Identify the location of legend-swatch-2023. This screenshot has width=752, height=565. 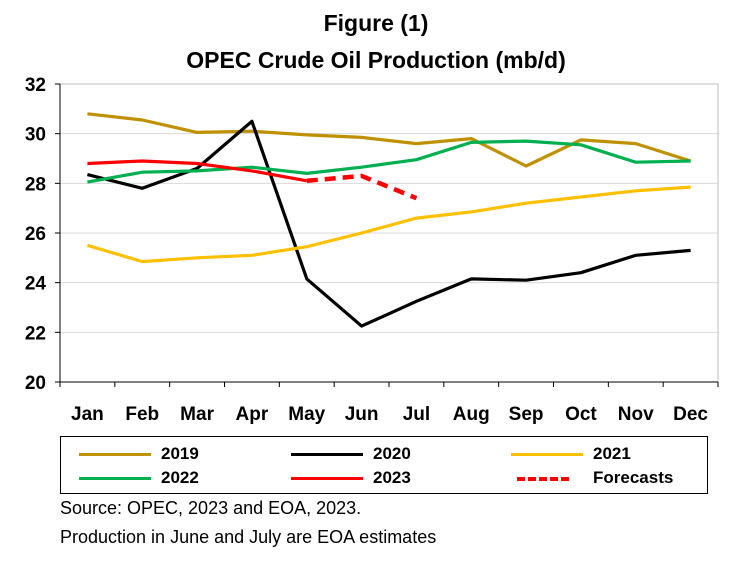
(327, 478).